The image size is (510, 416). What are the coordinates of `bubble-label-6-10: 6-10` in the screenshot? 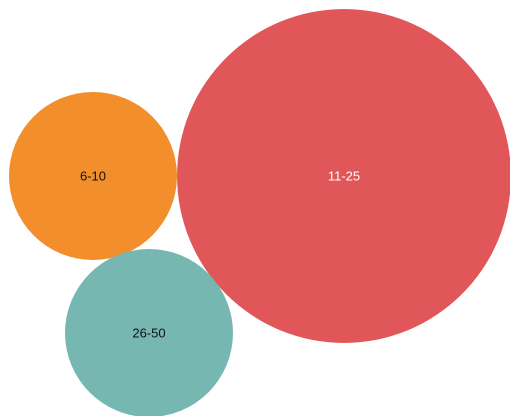 It's located at (93, 176).